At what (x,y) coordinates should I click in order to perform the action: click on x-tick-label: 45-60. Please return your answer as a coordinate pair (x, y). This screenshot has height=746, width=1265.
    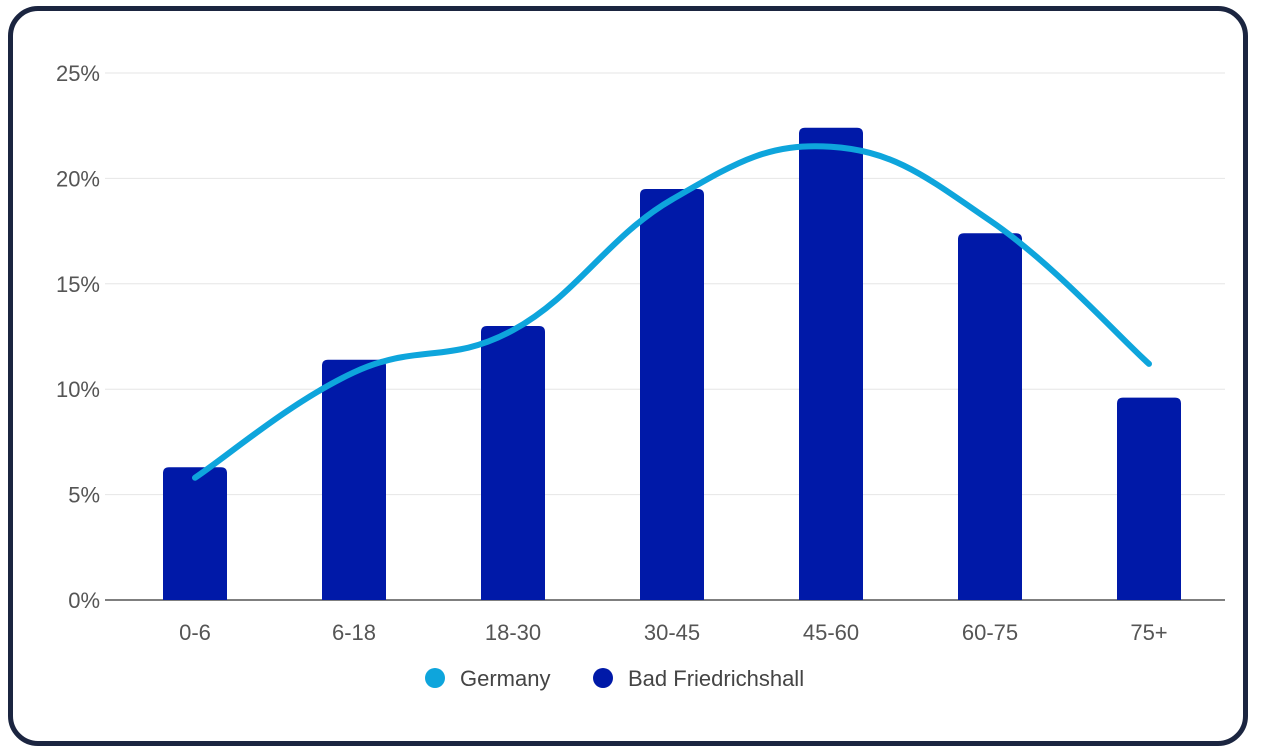
    Looking at the image, I should click on (831, 632).